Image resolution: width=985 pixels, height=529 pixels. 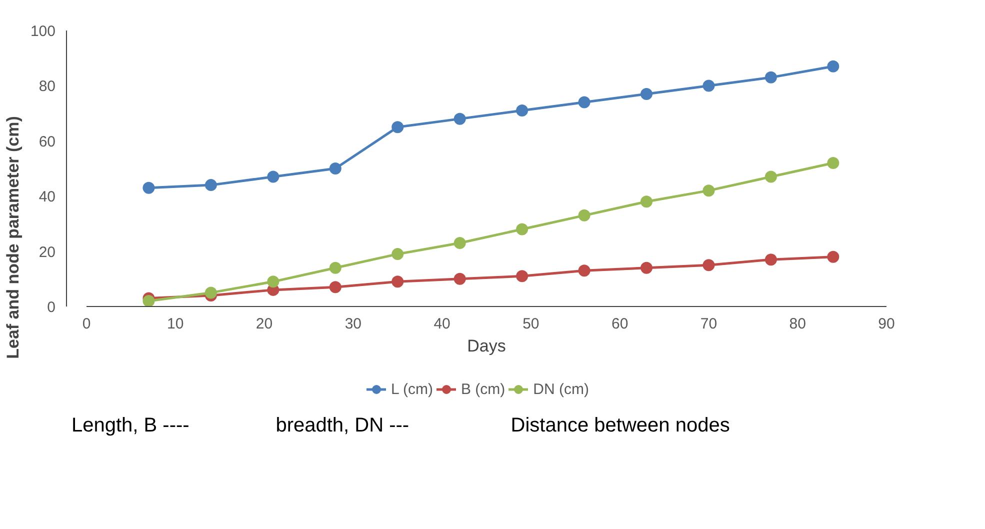 I want to click on y-tick-label: 40, so click(x=47, y=197).